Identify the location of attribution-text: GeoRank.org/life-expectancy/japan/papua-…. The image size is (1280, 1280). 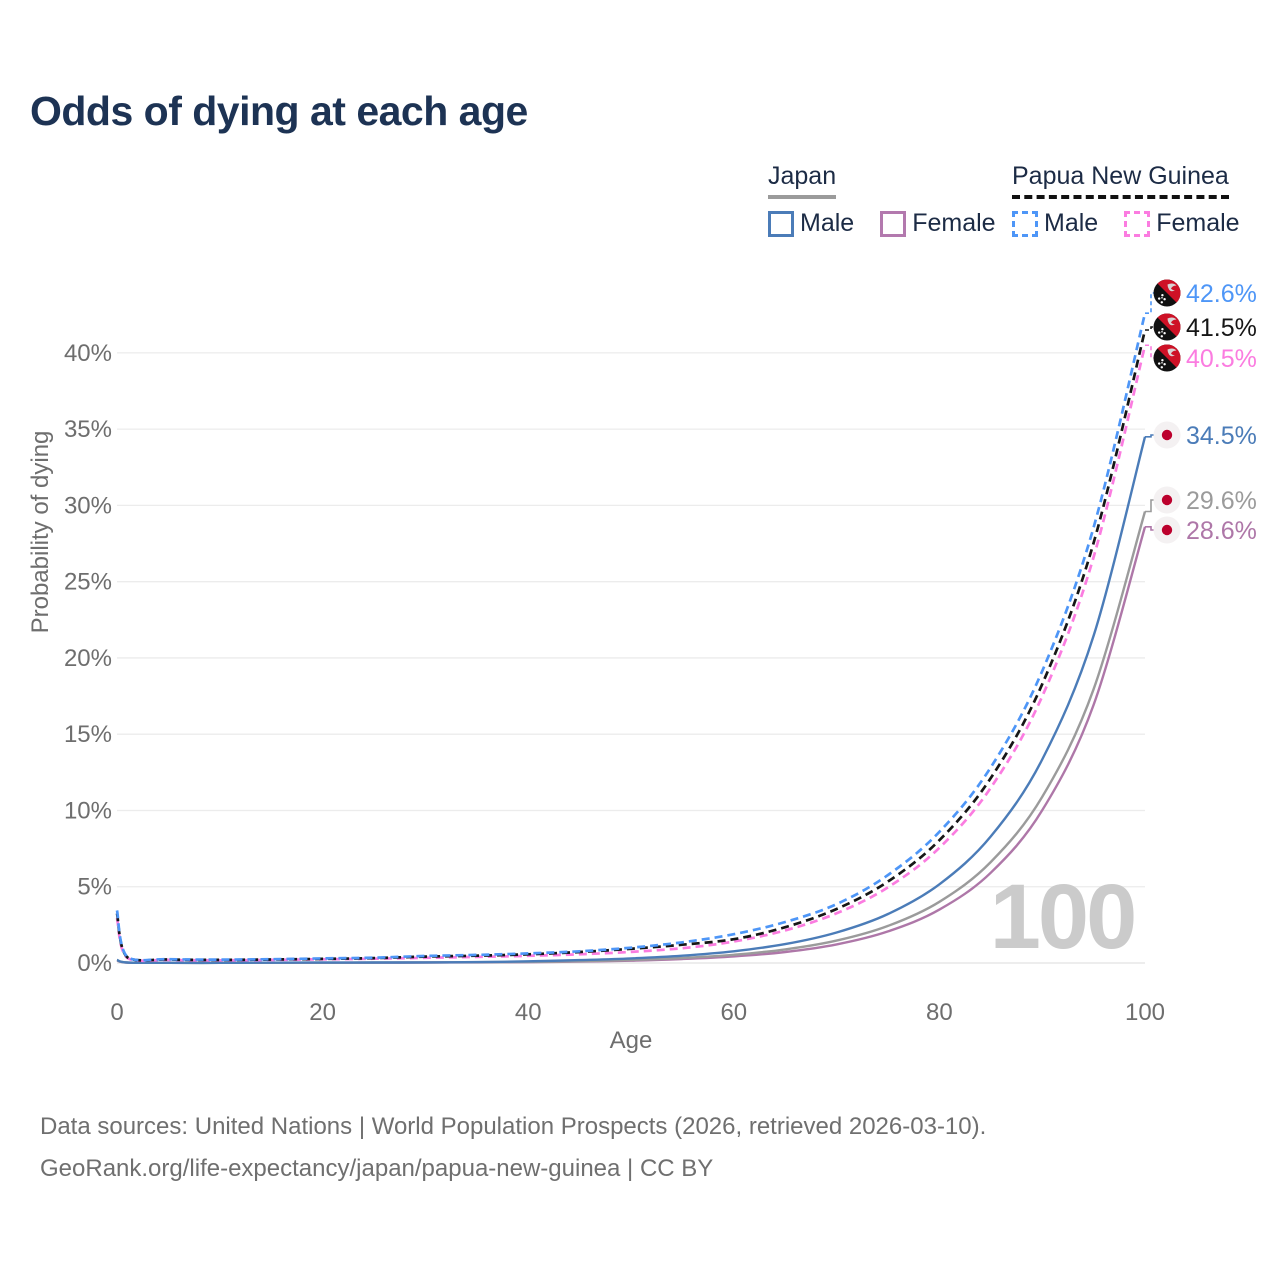
(377, 1168).